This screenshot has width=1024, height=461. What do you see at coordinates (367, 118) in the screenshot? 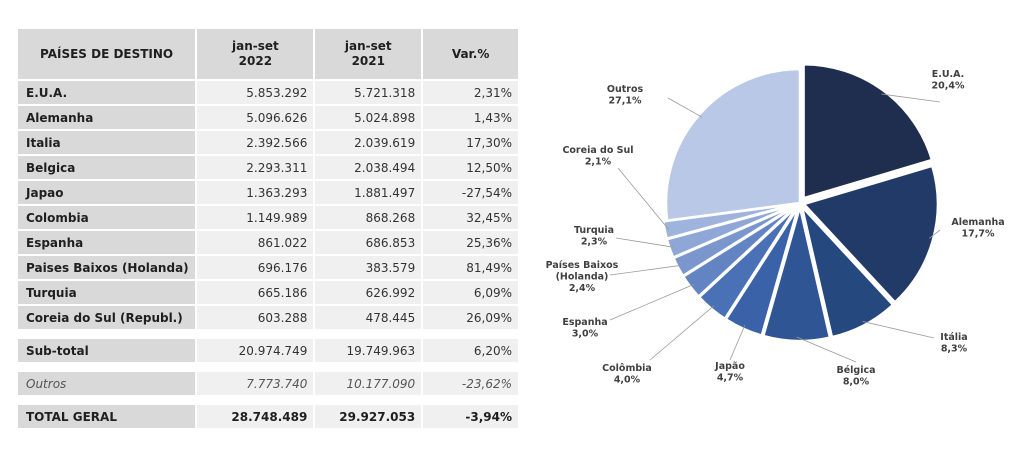
I see `cell-y2021: 5.024.898` at bounding box center [367, 118].